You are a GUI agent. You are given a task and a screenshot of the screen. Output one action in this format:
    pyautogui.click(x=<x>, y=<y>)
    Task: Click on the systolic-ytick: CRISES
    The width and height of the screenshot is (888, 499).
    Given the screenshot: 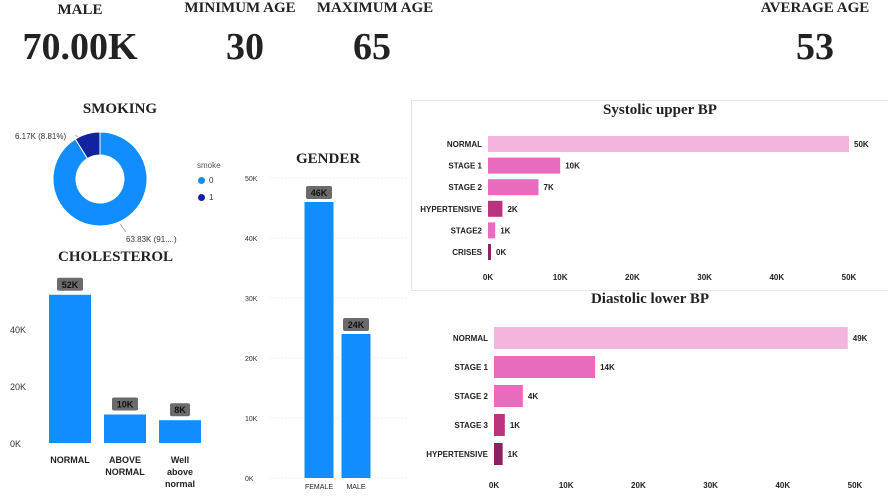 What is the action you would take?
    pyautogui.click(x=467, y=252)
    